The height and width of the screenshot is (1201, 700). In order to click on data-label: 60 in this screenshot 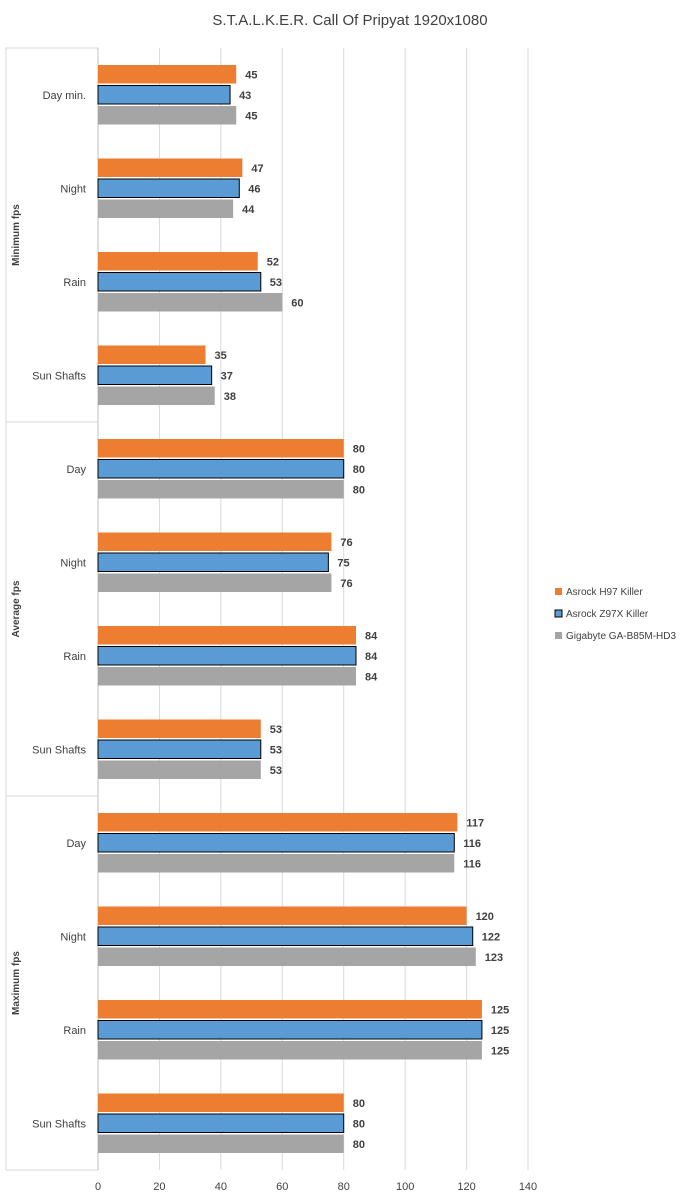, I will do `click(297, 303)`.